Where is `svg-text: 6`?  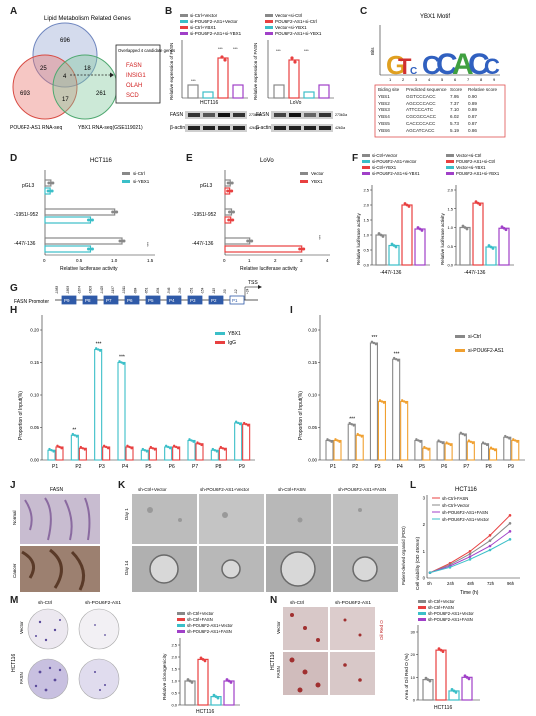 svg-text: 6 is located at coordinates (455, 79).